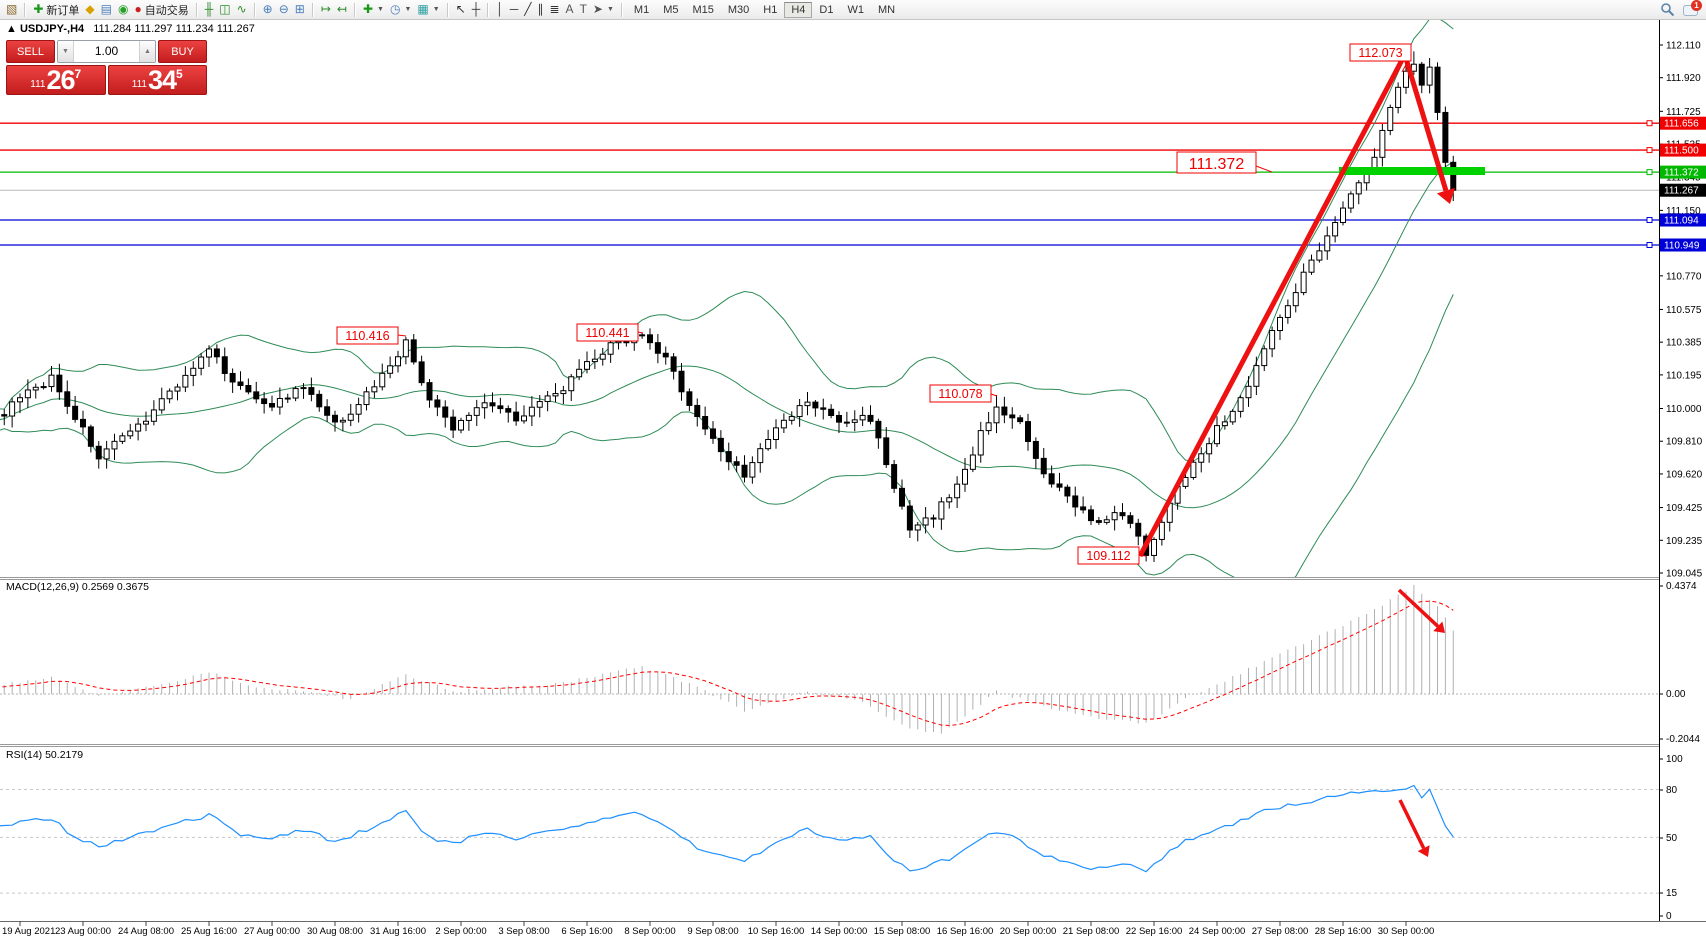 The height and width of the screenshot is (940, 1706). Describe the element at coordinates (182, 51) in the screenshot. I see `buy-button: BUY` at that location.